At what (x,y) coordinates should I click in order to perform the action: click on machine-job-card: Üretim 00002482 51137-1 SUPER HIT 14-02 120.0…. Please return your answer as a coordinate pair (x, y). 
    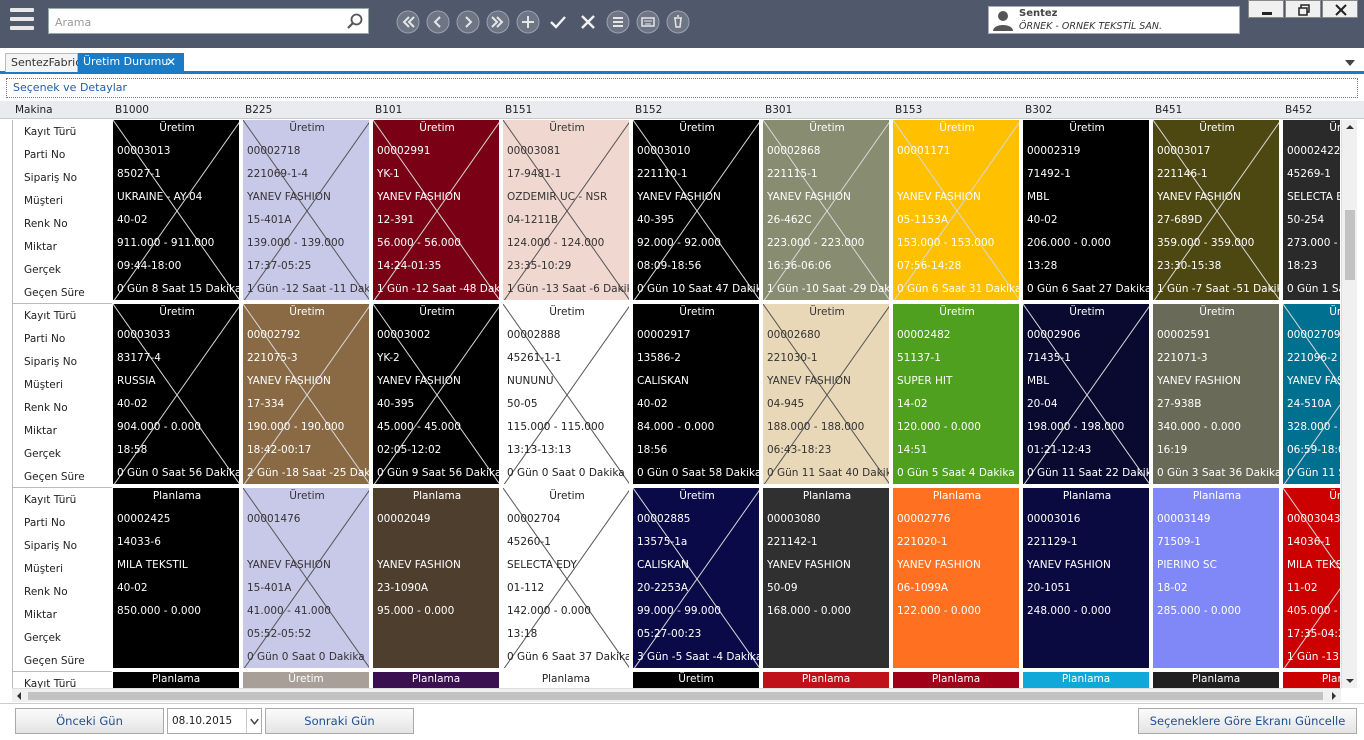
    Looking at the image, I should click on (957, 395).